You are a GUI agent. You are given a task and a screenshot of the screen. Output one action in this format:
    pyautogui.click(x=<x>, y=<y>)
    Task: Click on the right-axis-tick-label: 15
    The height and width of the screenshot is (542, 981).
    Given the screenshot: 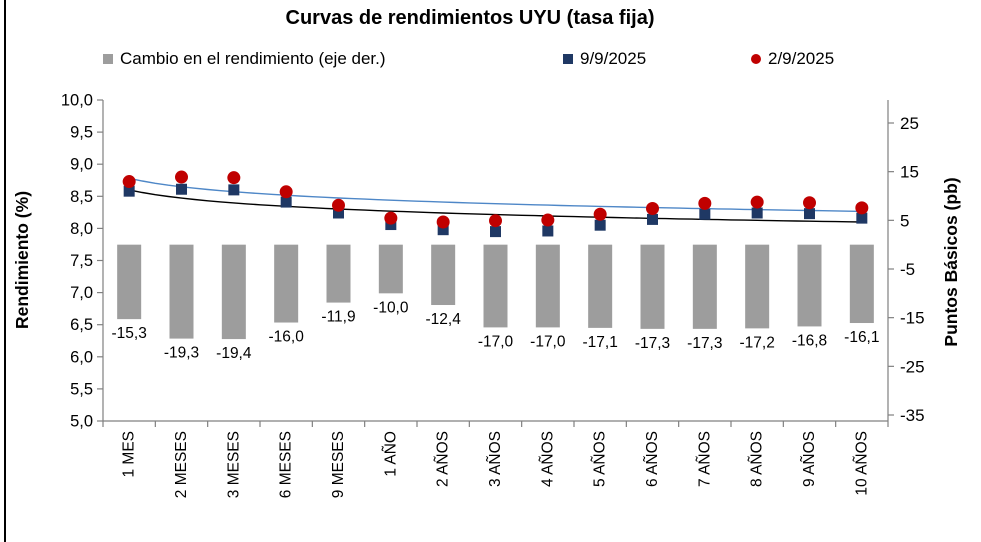 What is the action you would take?
    pyautogui.click(x=909, y=172)
    